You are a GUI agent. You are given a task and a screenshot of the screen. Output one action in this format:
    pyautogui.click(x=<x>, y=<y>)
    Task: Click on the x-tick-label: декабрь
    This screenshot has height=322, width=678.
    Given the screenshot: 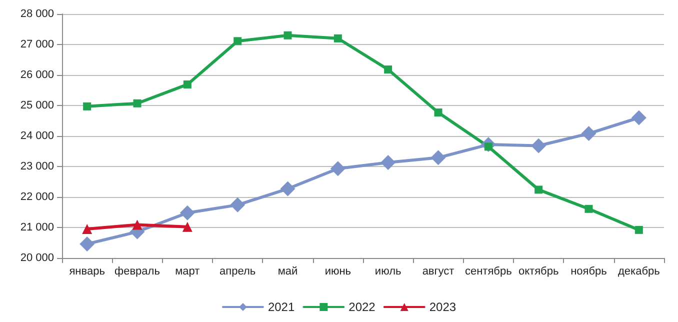 What is the action you would take?
    pyautogui.click(x=639, y=272)
    